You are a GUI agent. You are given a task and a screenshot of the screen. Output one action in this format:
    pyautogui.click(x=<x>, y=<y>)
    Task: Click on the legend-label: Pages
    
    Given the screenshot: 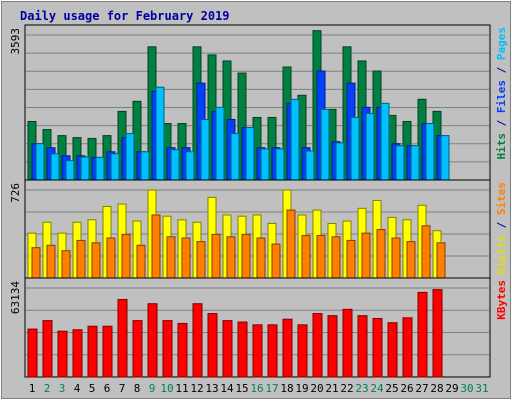 What is the action you would take?
    pyautogui.click(x=501, y=43)
    